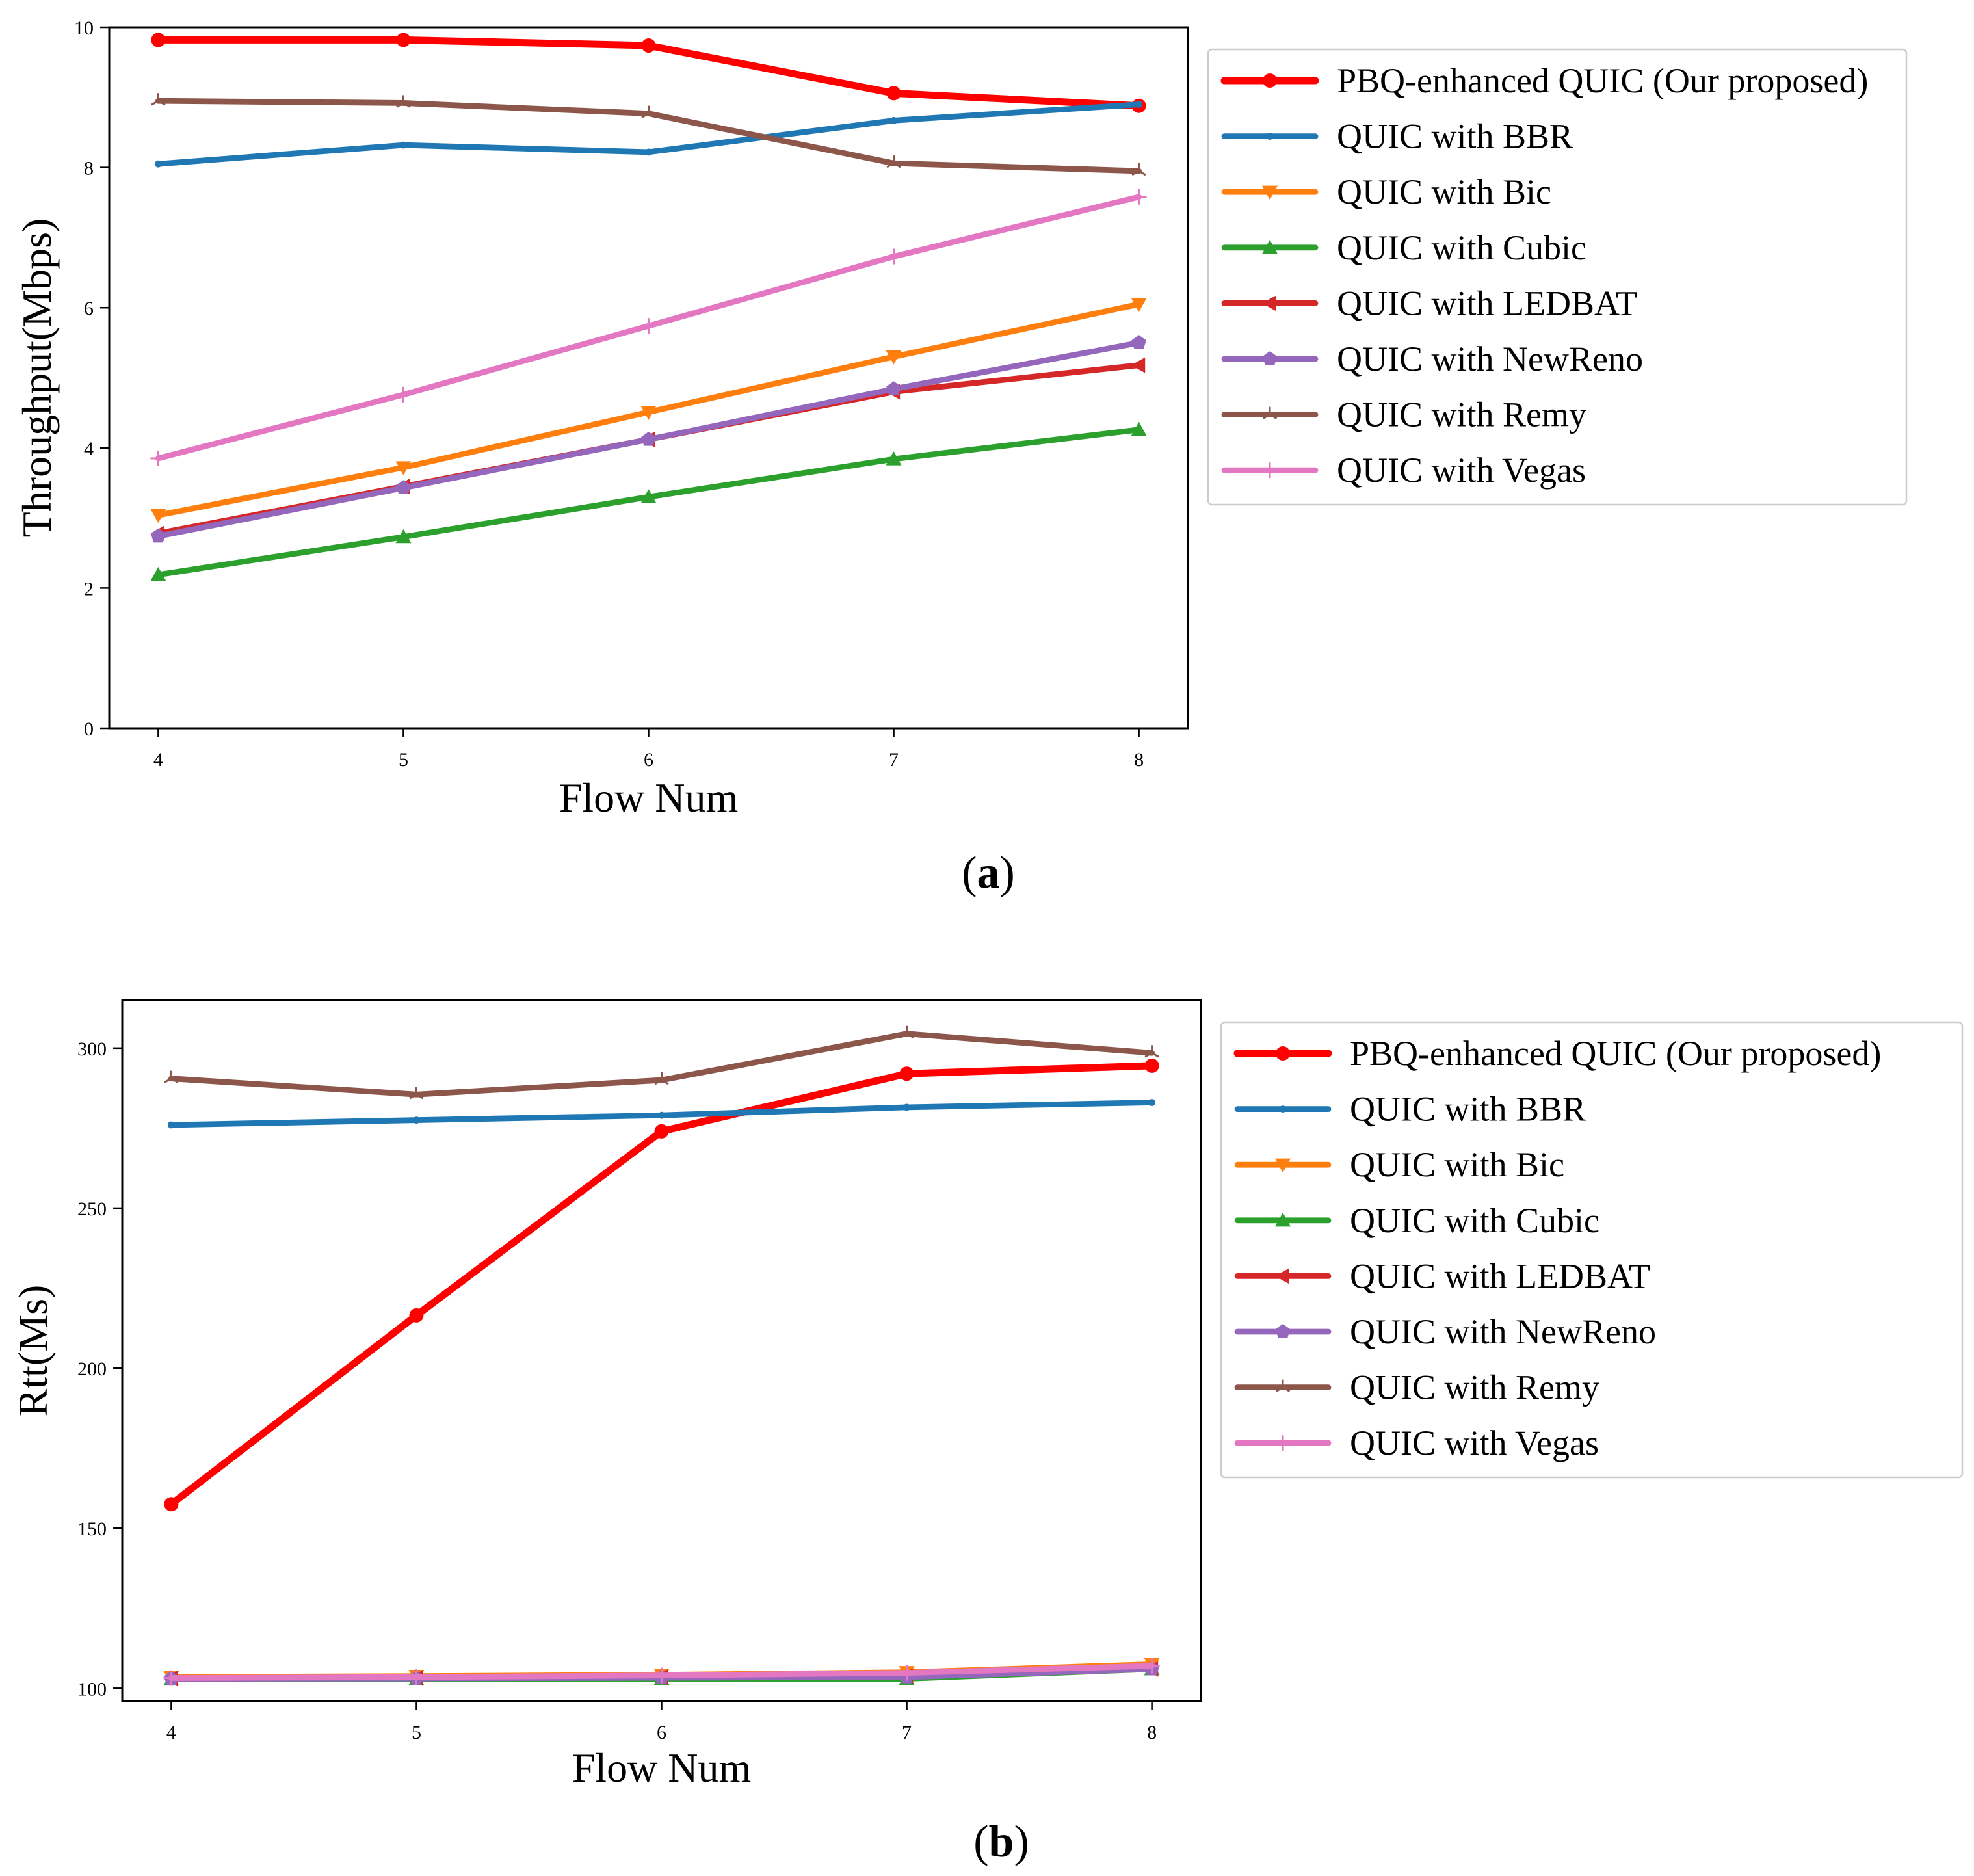 The width and height of the screenshot is (1974, 1876). I want to click on y-tick-label: 2, so click(89, 589).